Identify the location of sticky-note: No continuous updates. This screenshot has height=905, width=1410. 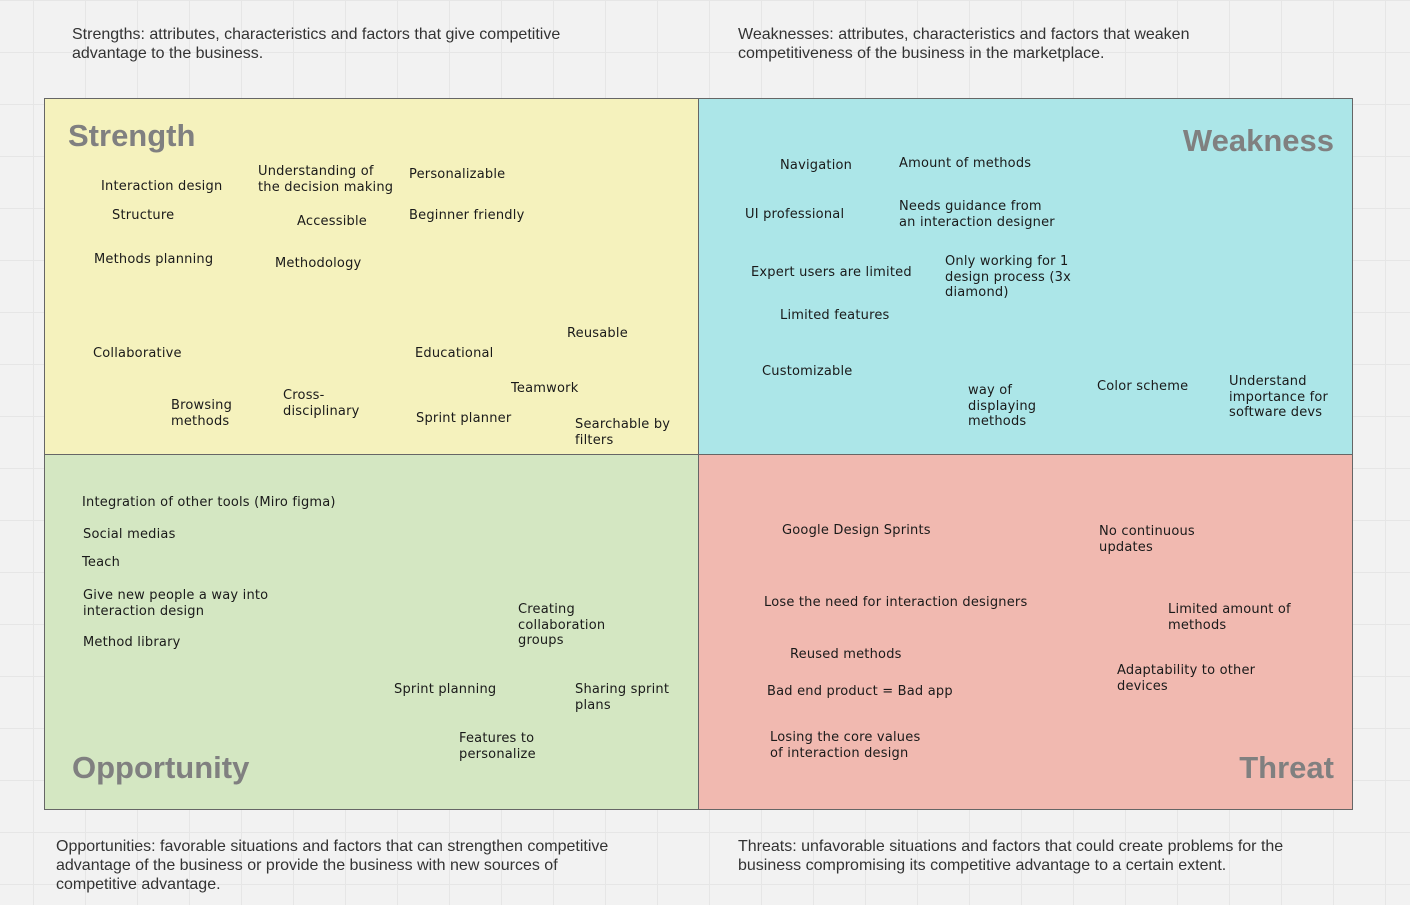
(1147, 539).